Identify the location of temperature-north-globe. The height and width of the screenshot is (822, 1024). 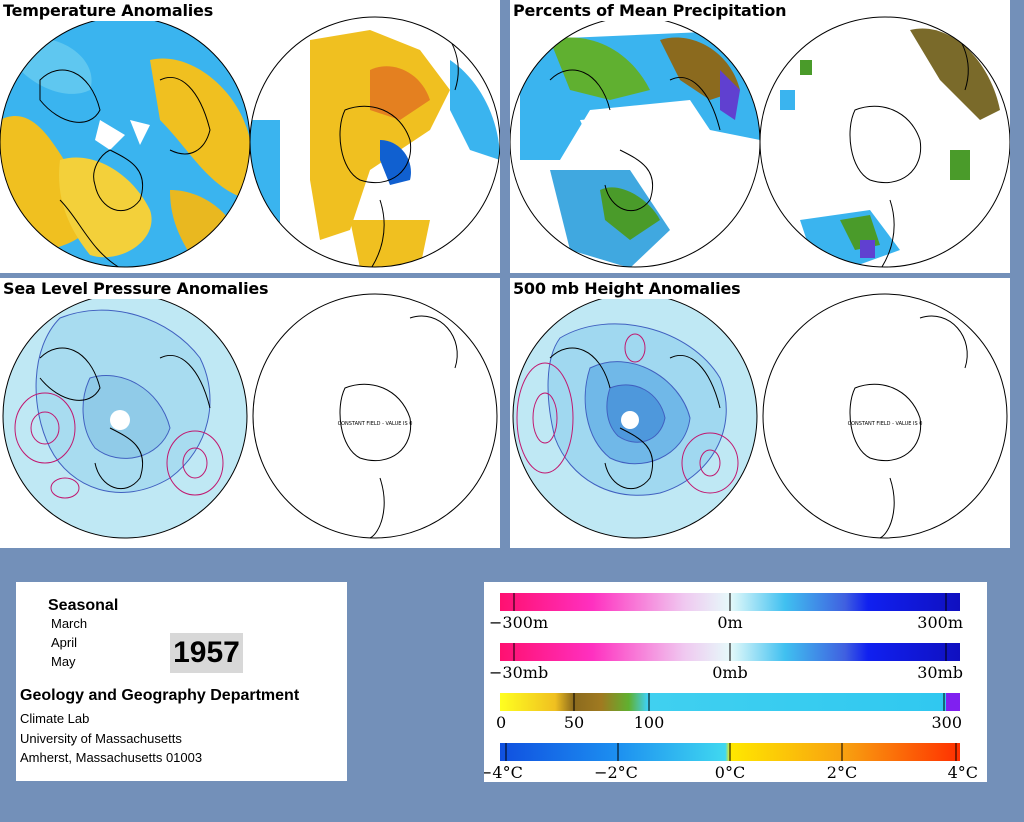
(125, 142).